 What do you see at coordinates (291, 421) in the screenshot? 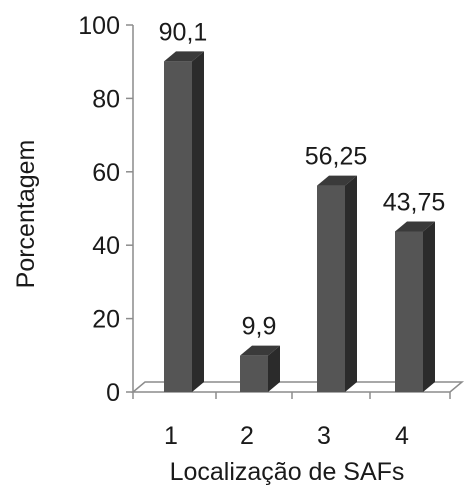
I see `x-axis-ticks: 1 2 3 4` at bounding box center [291, 421].